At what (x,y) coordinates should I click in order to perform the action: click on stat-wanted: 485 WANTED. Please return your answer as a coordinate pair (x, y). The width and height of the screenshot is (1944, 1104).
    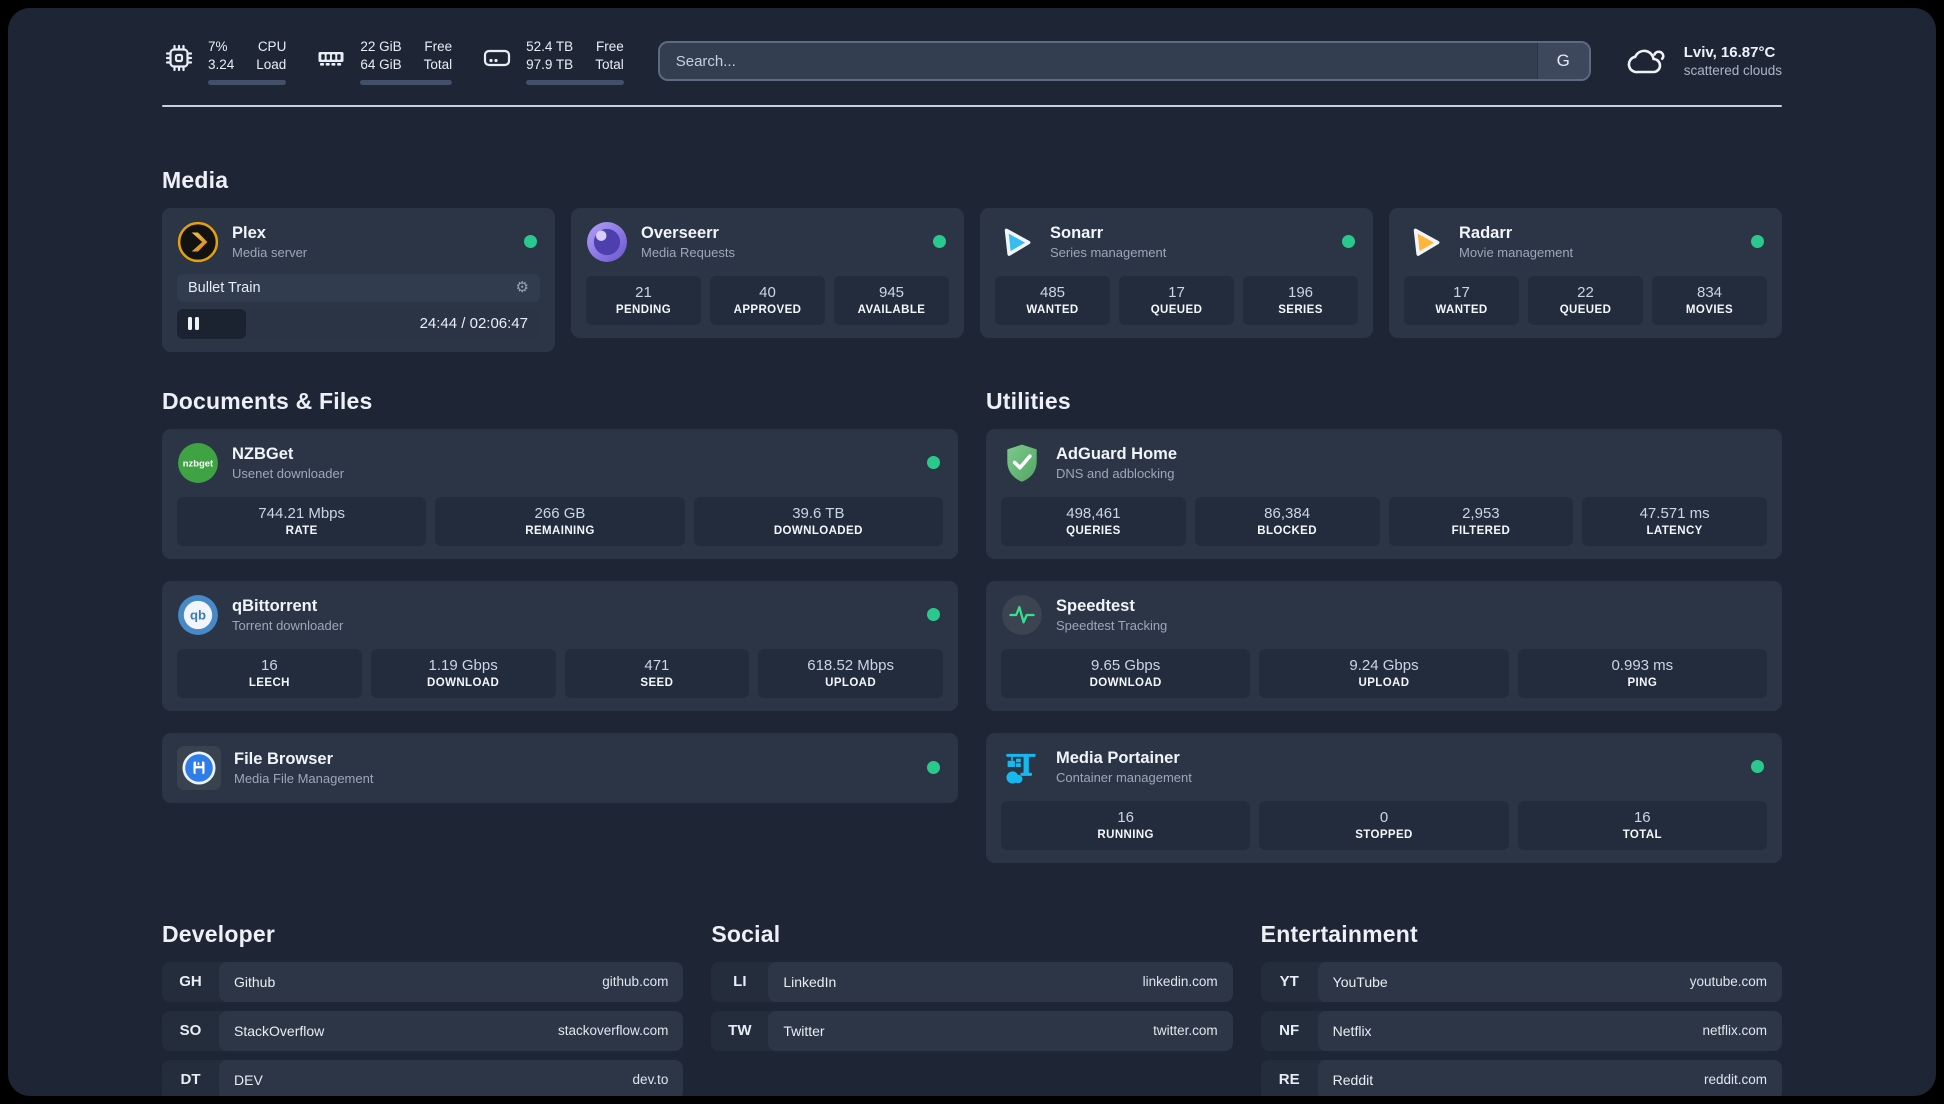
    Looking at the image, I should click on (1052, 300).